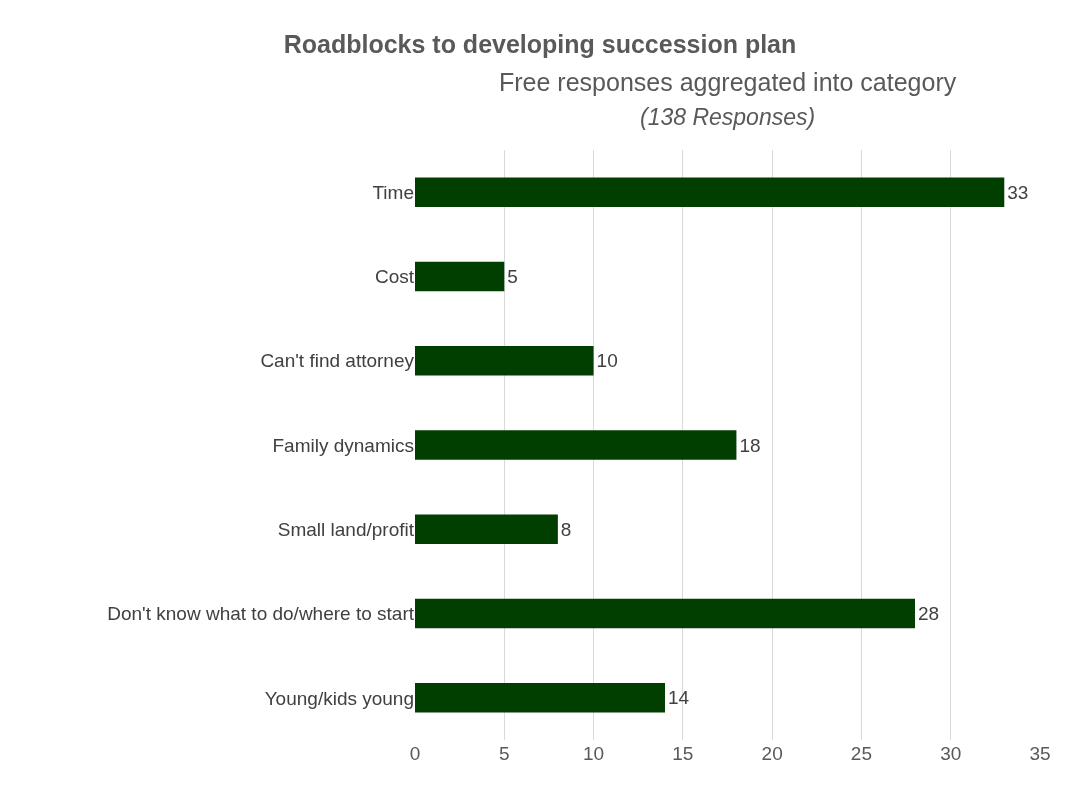 This screenshot has width=1080, height=800. What do you see at coordinates (951, 753) in the screenshot?
I see `x-tick-label: 30` at bounding box center [951, 753].